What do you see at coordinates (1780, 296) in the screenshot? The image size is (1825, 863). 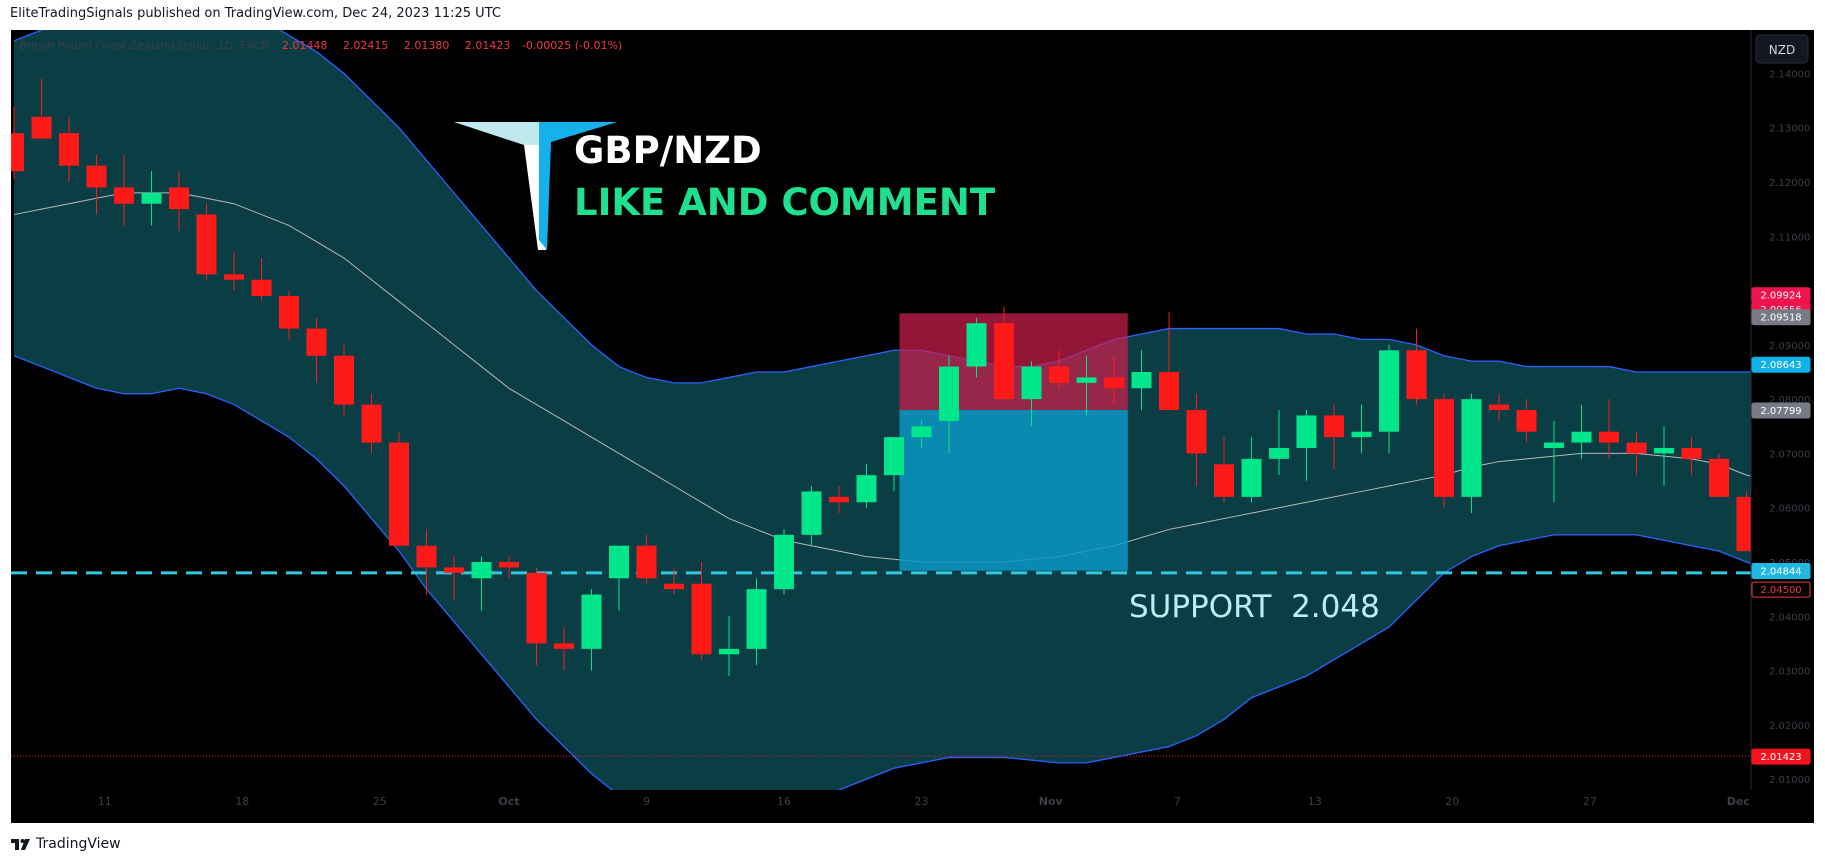 I see `price-tag-label: 2.09924` at bounding box center [1780, 296].